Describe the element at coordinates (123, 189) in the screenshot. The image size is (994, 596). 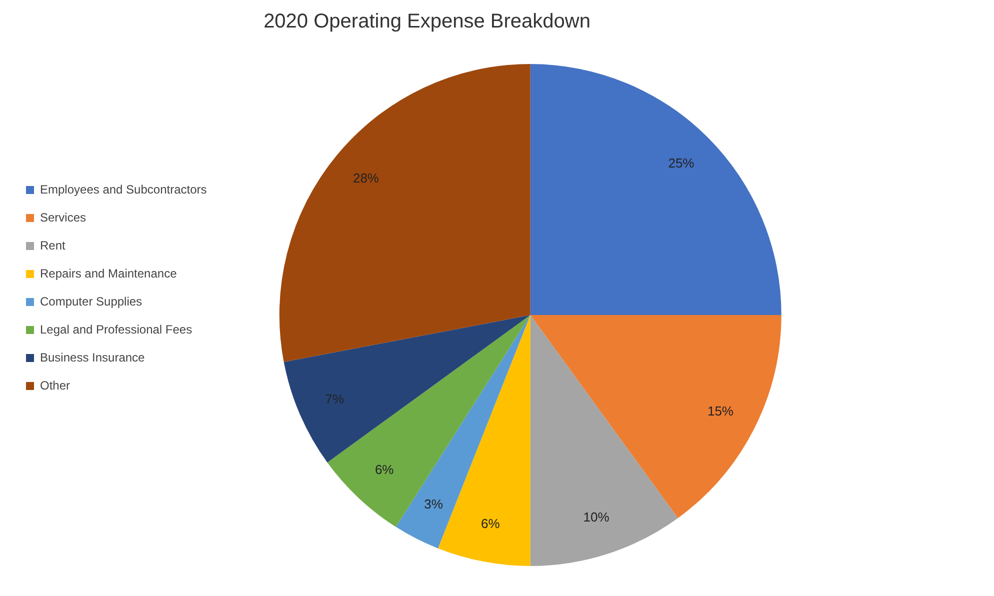
I see `legend-label: Employees and Subcontractors` at that location.